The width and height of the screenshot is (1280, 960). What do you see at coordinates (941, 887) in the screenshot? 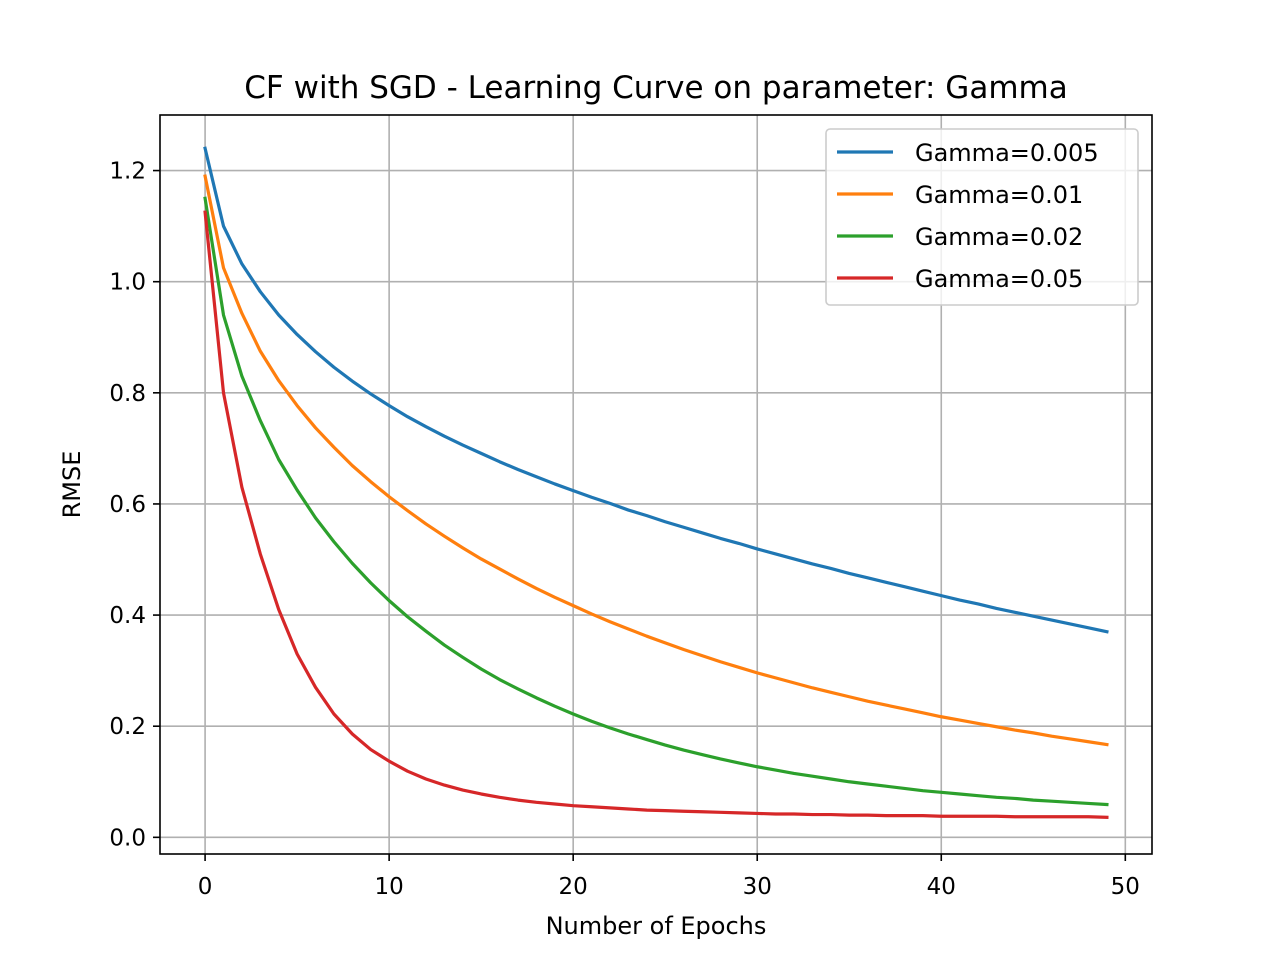
I see `x-tick-label: 40` at bounding box center [941, 887].